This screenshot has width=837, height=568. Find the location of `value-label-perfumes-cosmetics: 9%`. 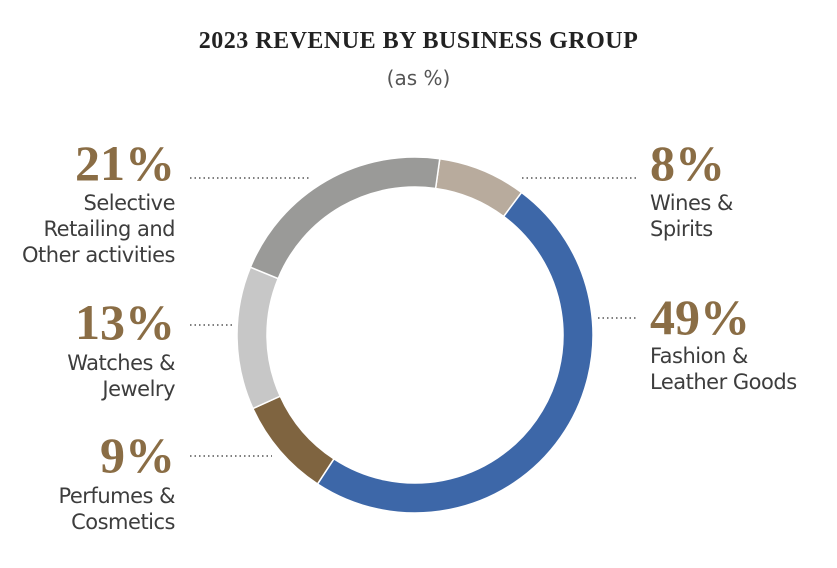

value-label-perfumes-cosmetics: 9% is located at coordinates (137, 455).